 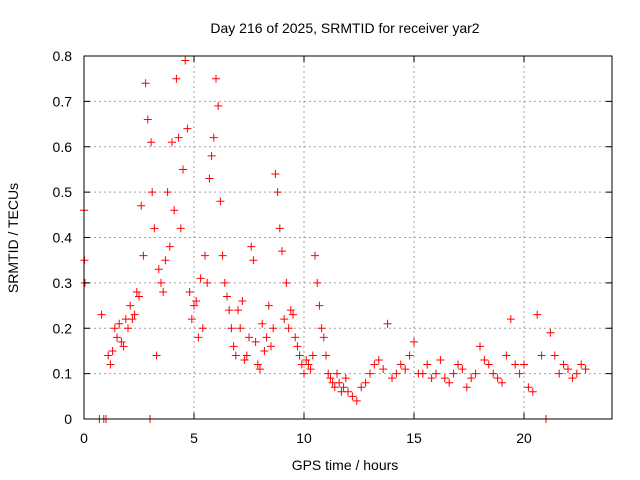 I want to click on y-tick-label: 0.5, so click(x=63, y=192).